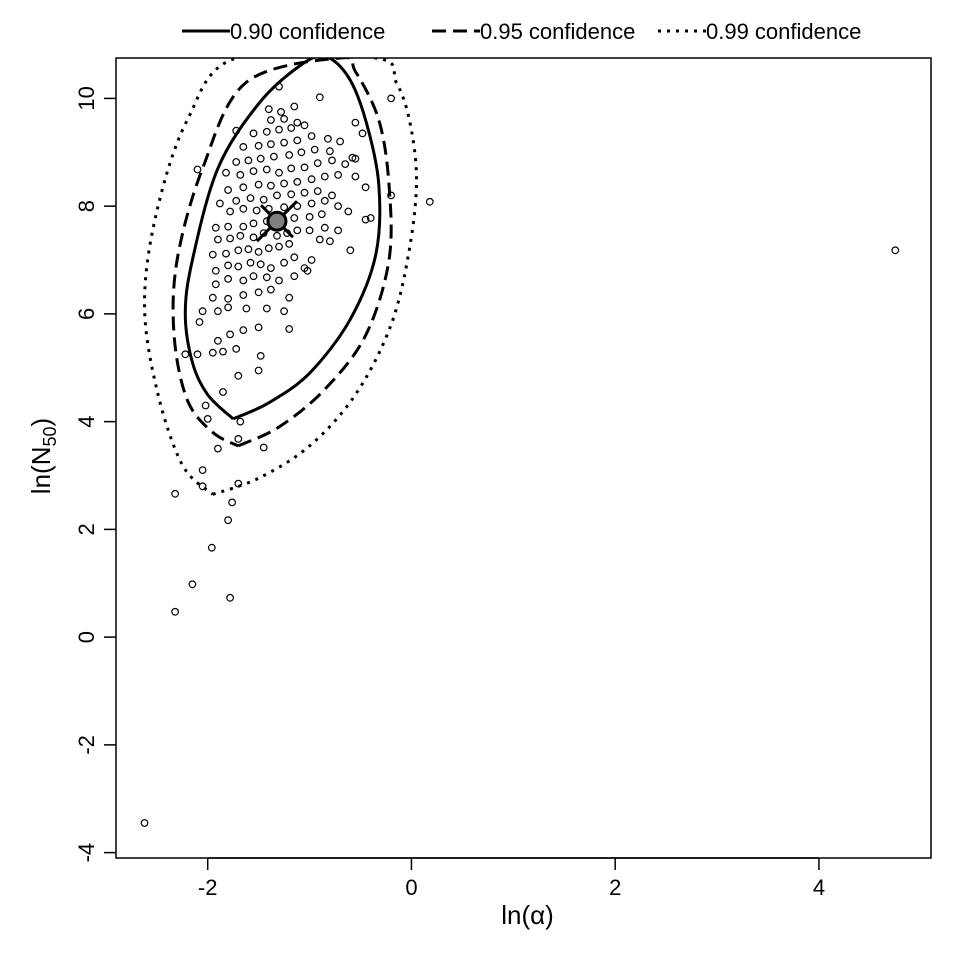 This screenshot has width=960, height=960. What do you see at coordinates (95, 474) in the screenshot?
I see `y-axis: -4 -2 0 2 4 6 8 10` at bounding box center [95, 474].